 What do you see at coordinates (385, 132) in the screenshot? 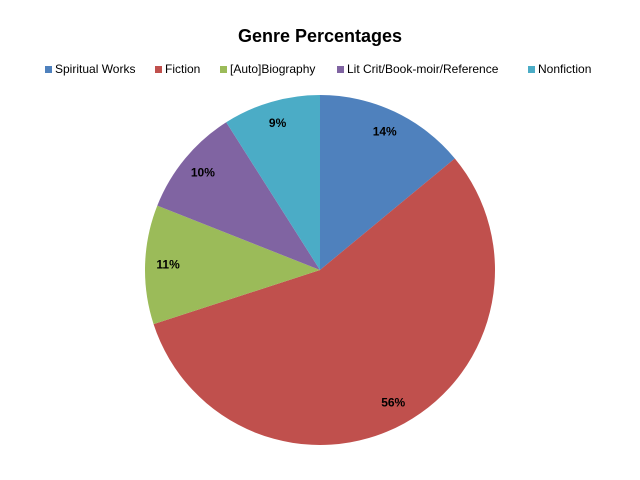
I see `data-label: 14%` at bounding box center [385, 132].